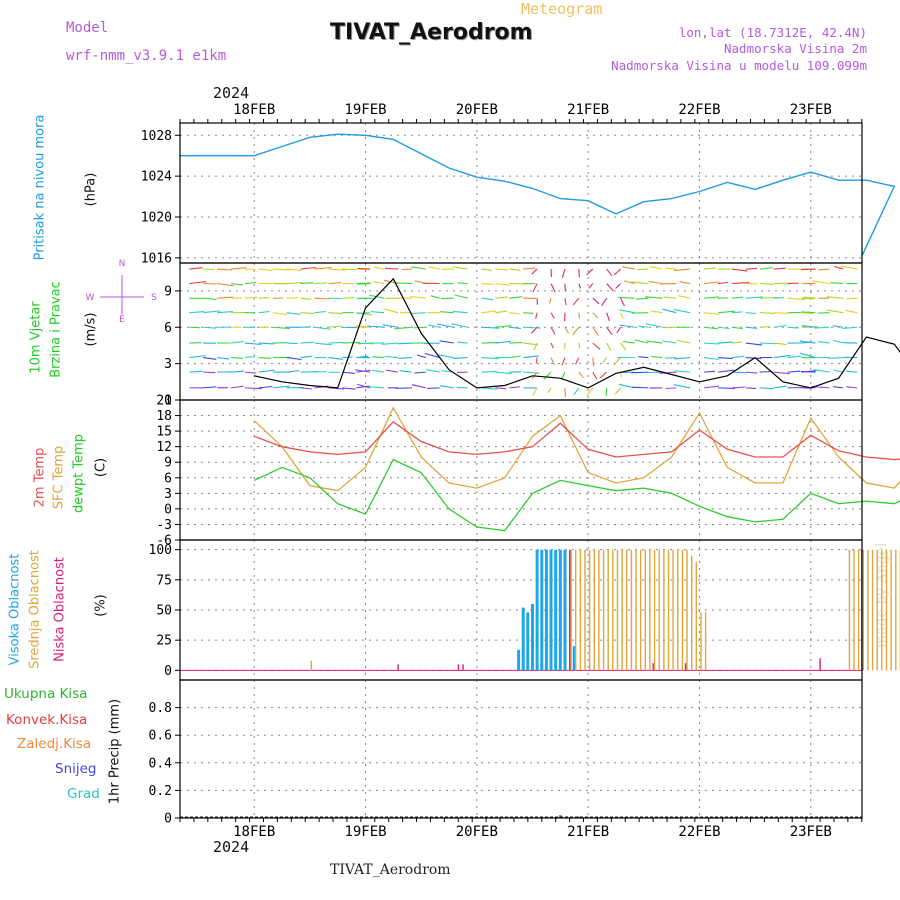 The image size is (900, 900). What do you see at coordinates (164, 401) in the screenshot?
I see `y-tick-label: 21` at bounding box center [164, 401].